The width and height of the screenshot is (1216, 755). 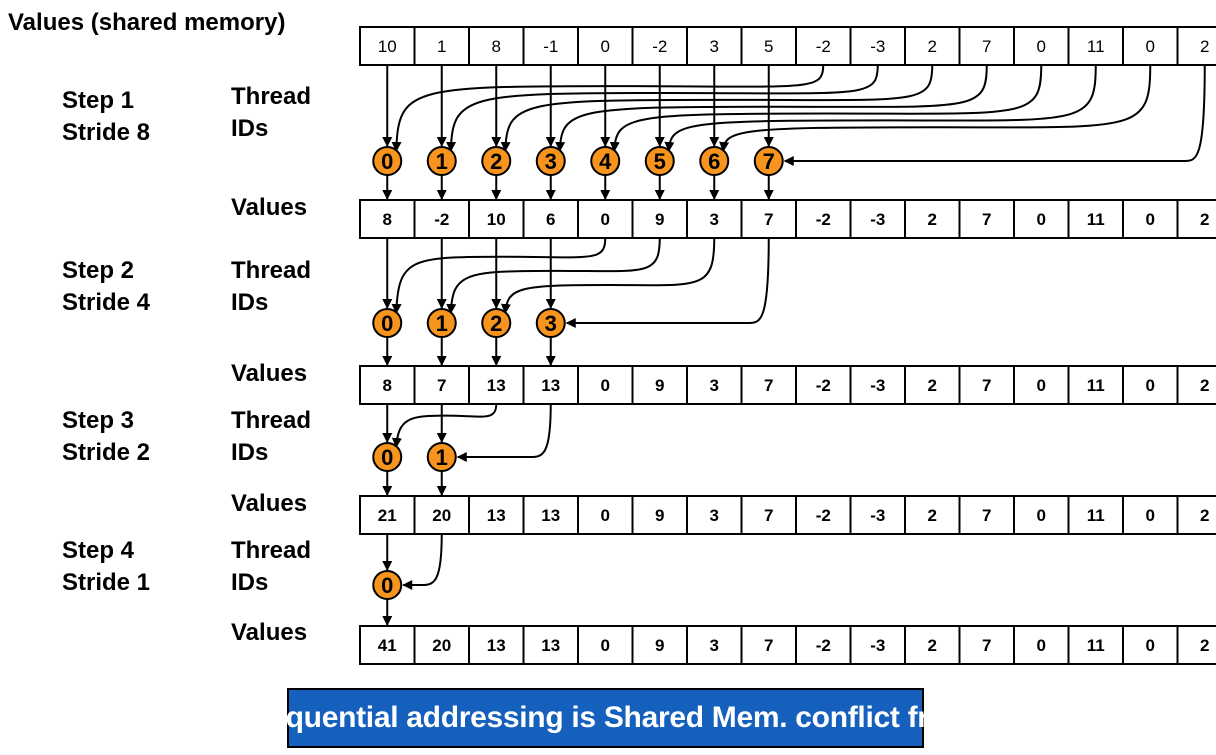 I want to click on value-cell-text: 9, so click(x=659, y=219).